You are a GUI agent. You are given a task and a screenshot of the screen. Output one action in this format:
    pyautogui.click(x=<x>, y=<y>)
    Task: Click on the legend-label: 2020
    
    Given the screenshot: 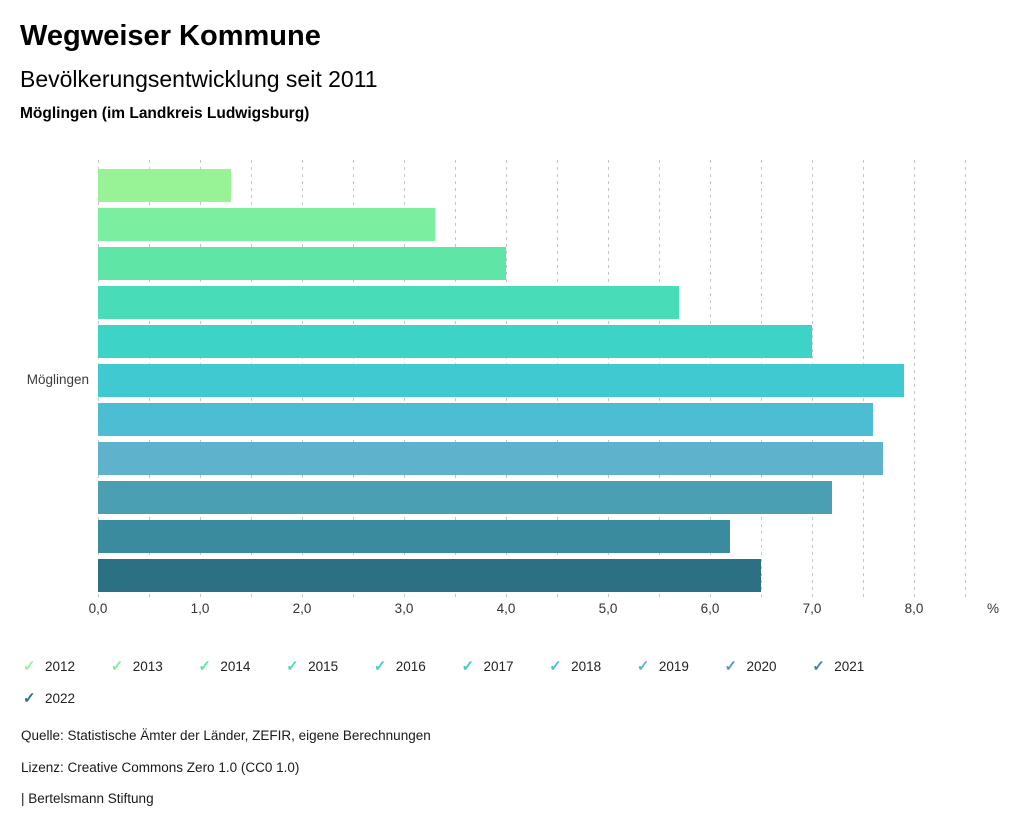 What is the action you would take?
    pyautogui.click(x=761, y=666)
    